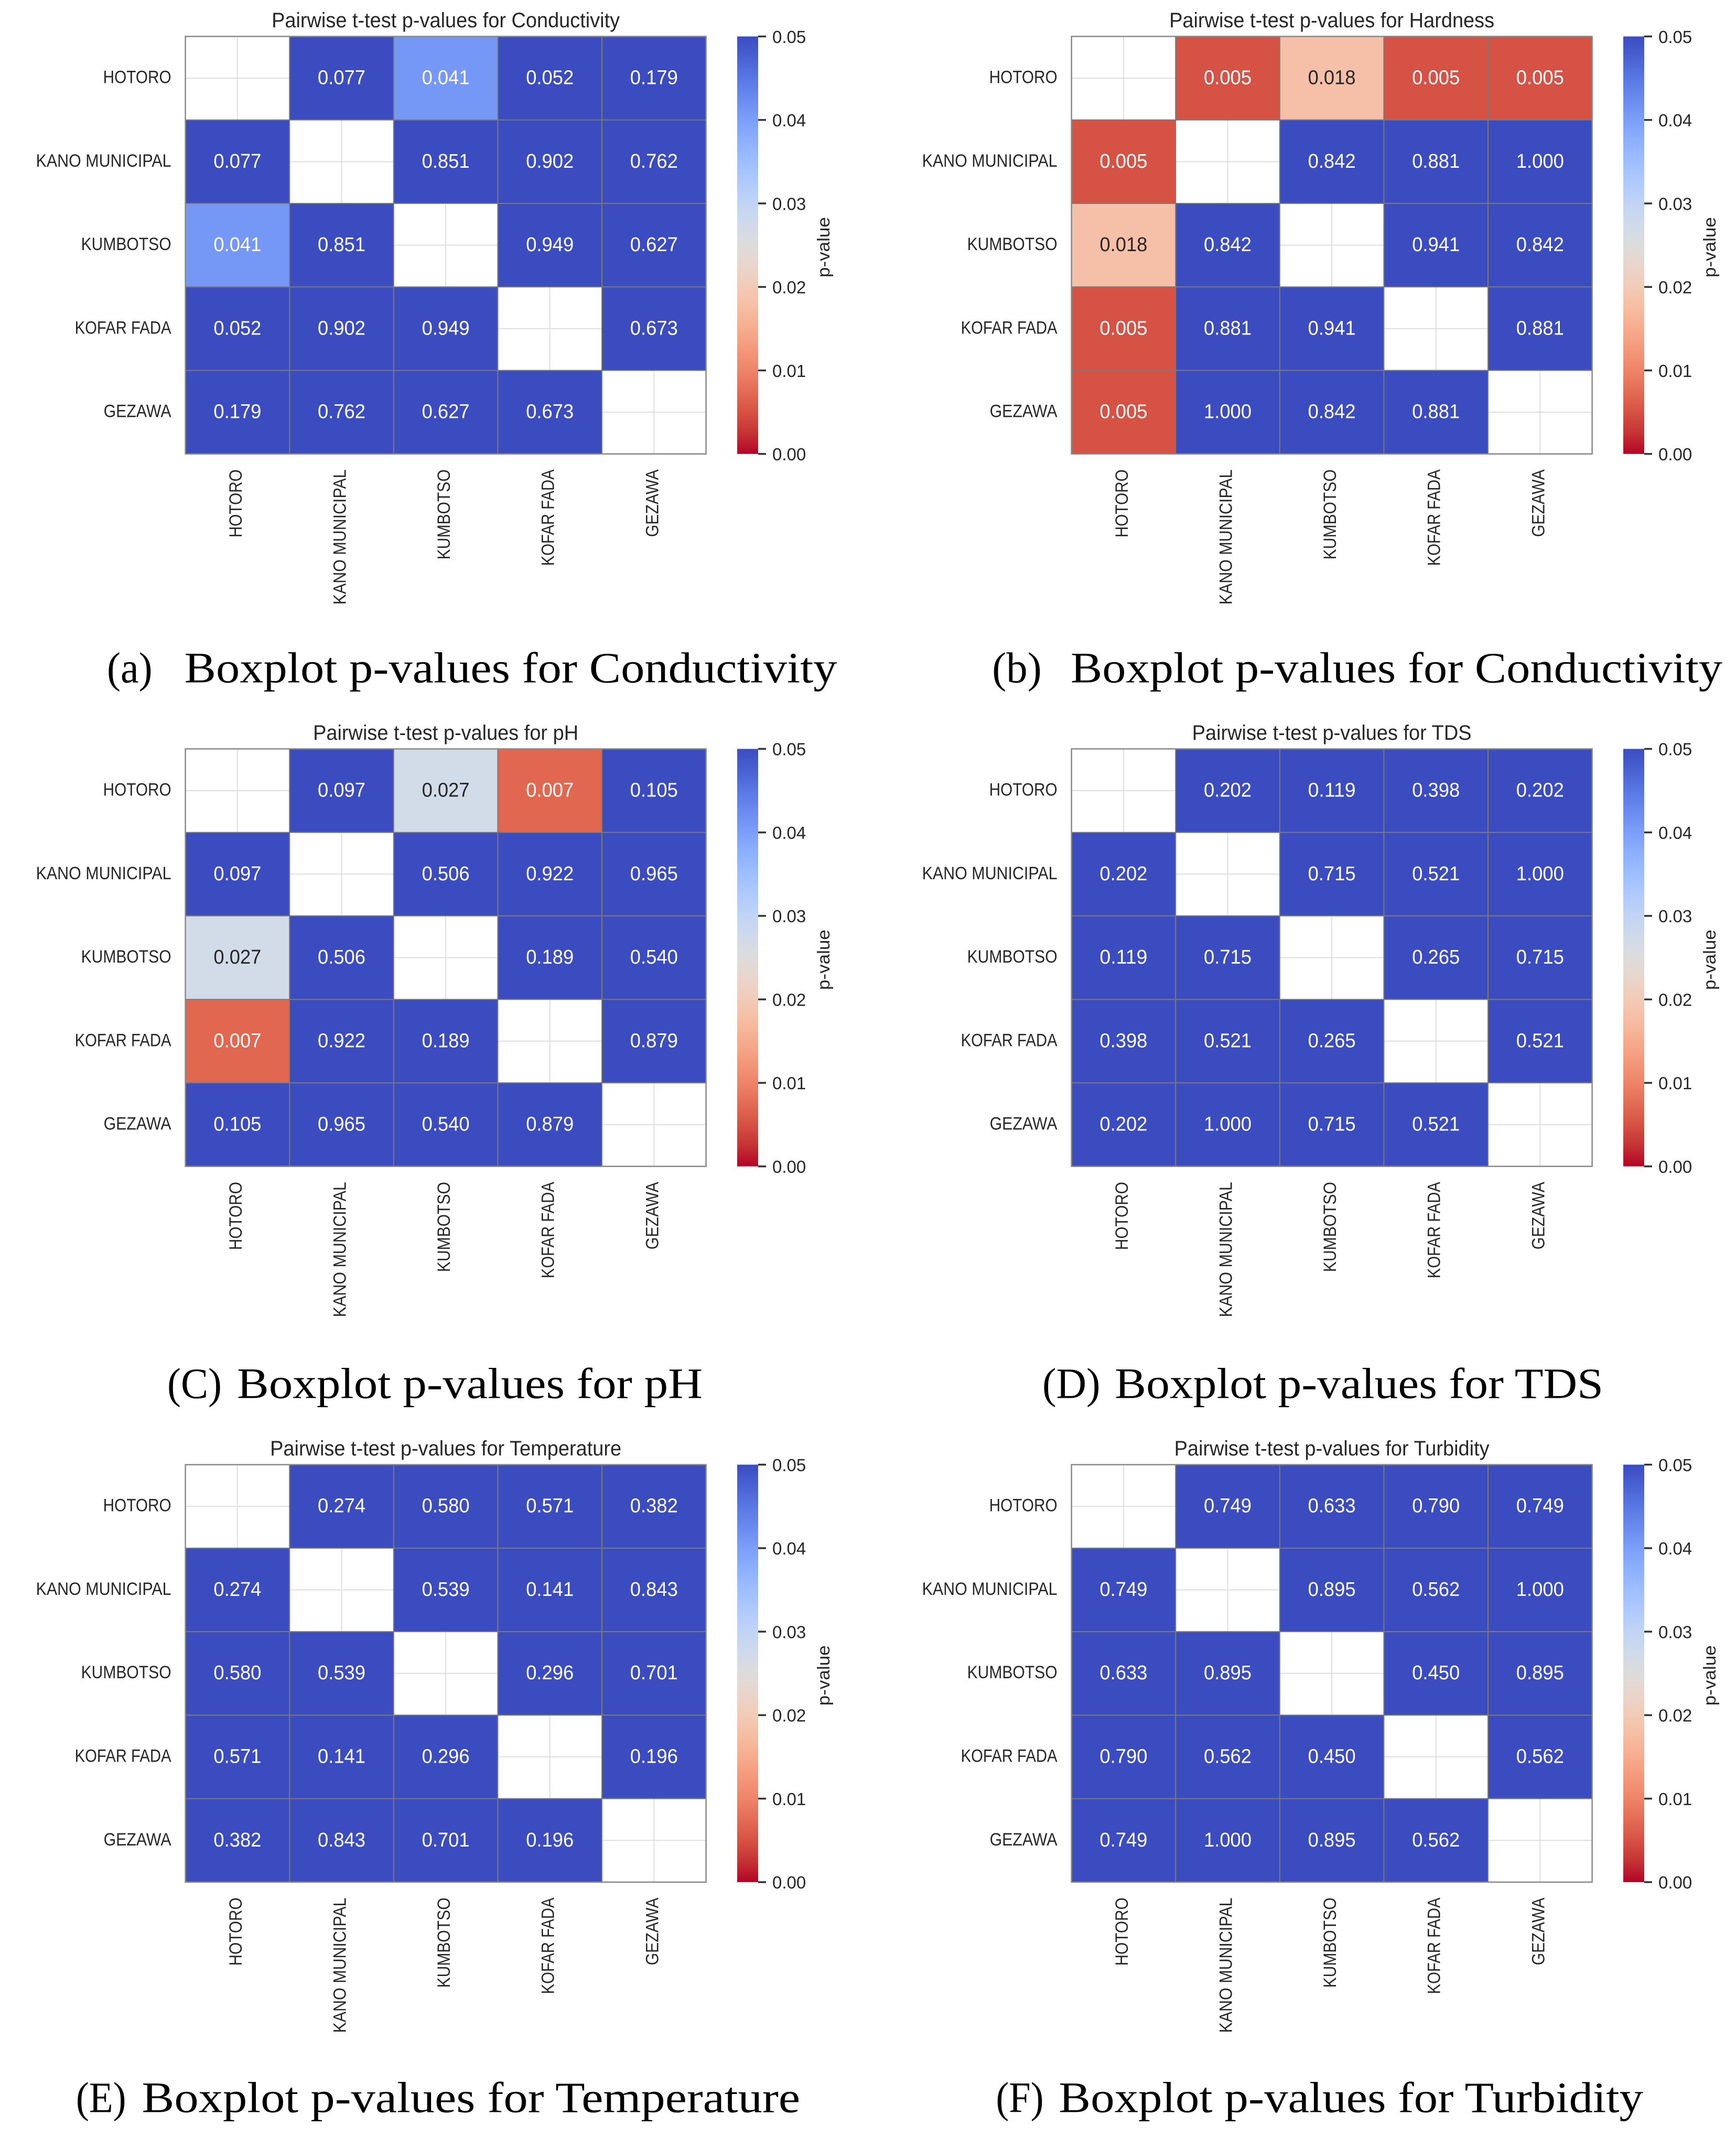  Describe the element at coordinates (1332, 732) in the screenshot. I see `svg-text:Pairwise t-test p-values for T: Pairwise t-test p-values for TDS` at that location.